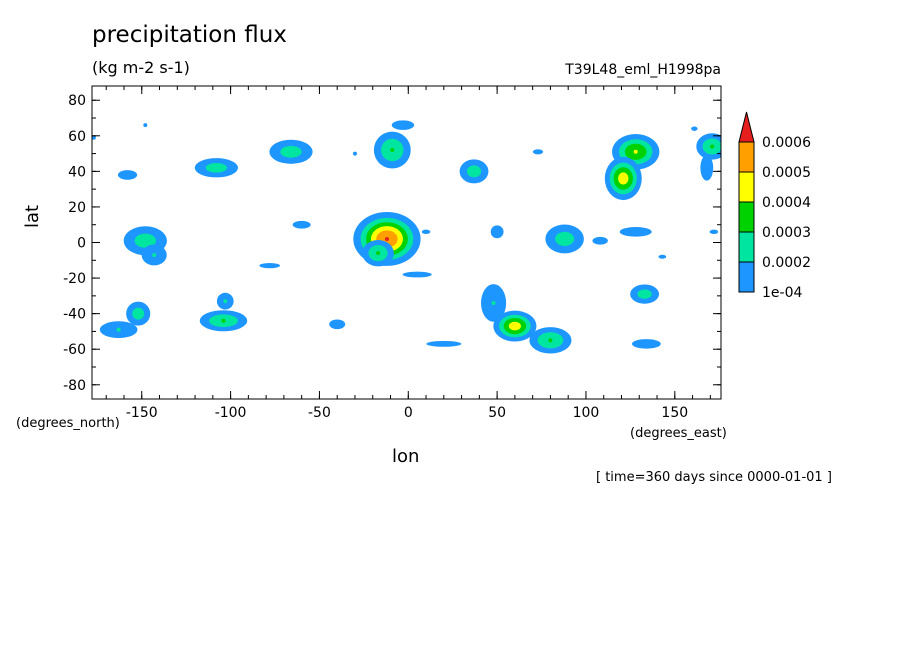 The image size is (904, 654). I want to click on colorbar: 1e-04 0.0002 0.0003 0.0004 0.0005 0.0006, so click(774, 206).